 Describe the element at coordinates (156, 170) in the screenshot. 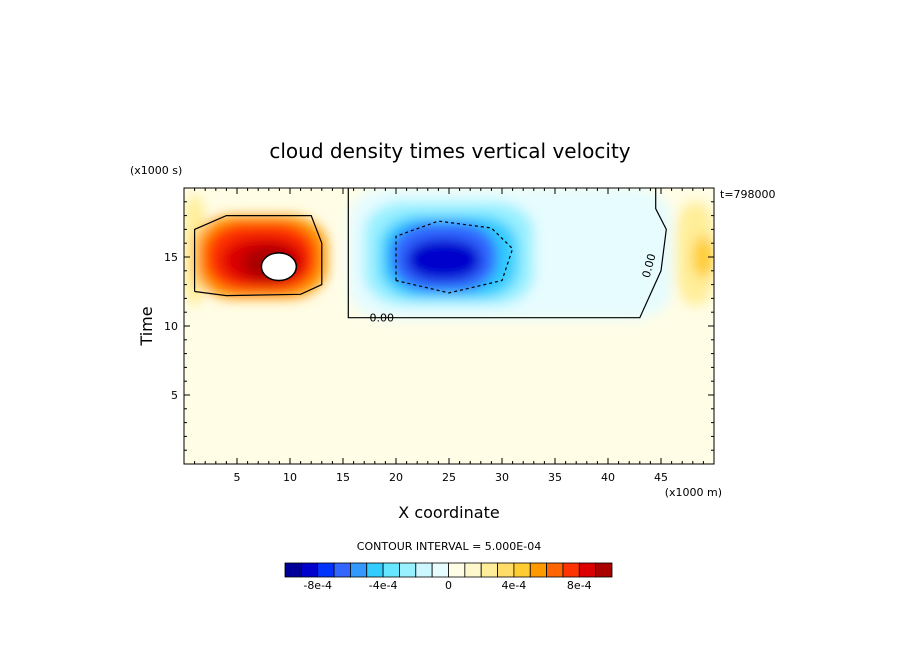

I see `y-units-label: (x1000 s)` at that location.